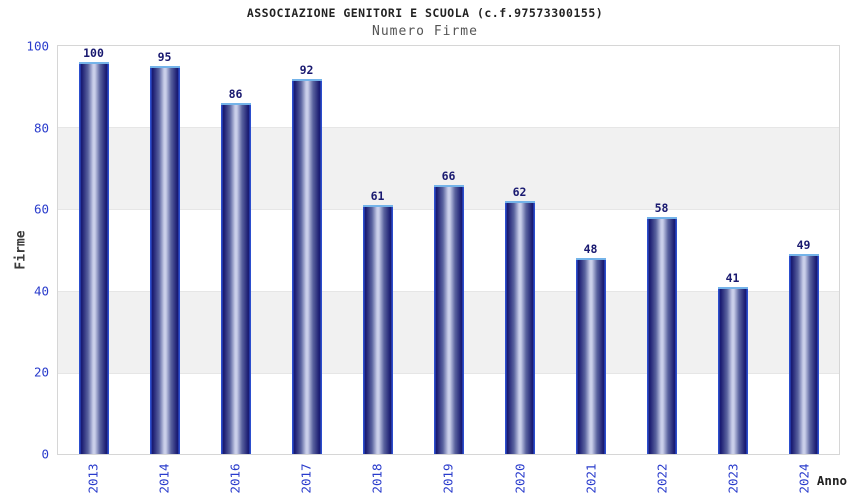 The width and height of the screenshot is (850, 500). I want to click on bar-column-2016: 86, so click(235, 250).